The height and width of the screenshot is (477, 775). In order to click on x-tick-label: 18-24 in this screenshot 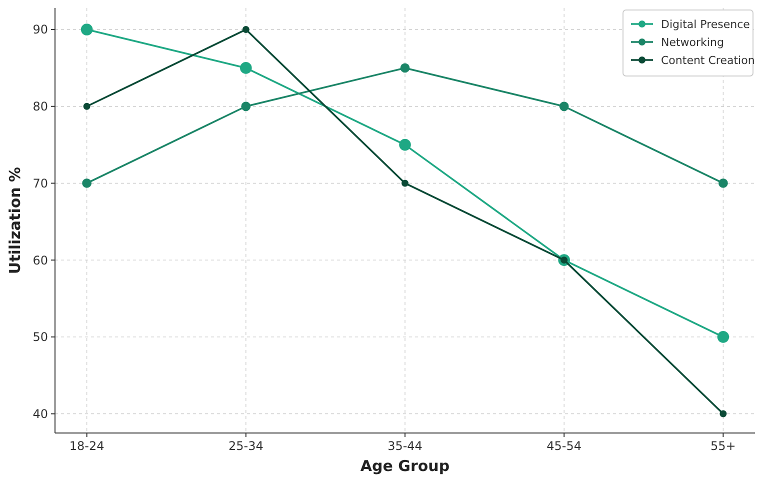, I will do `click(86, 446)`.